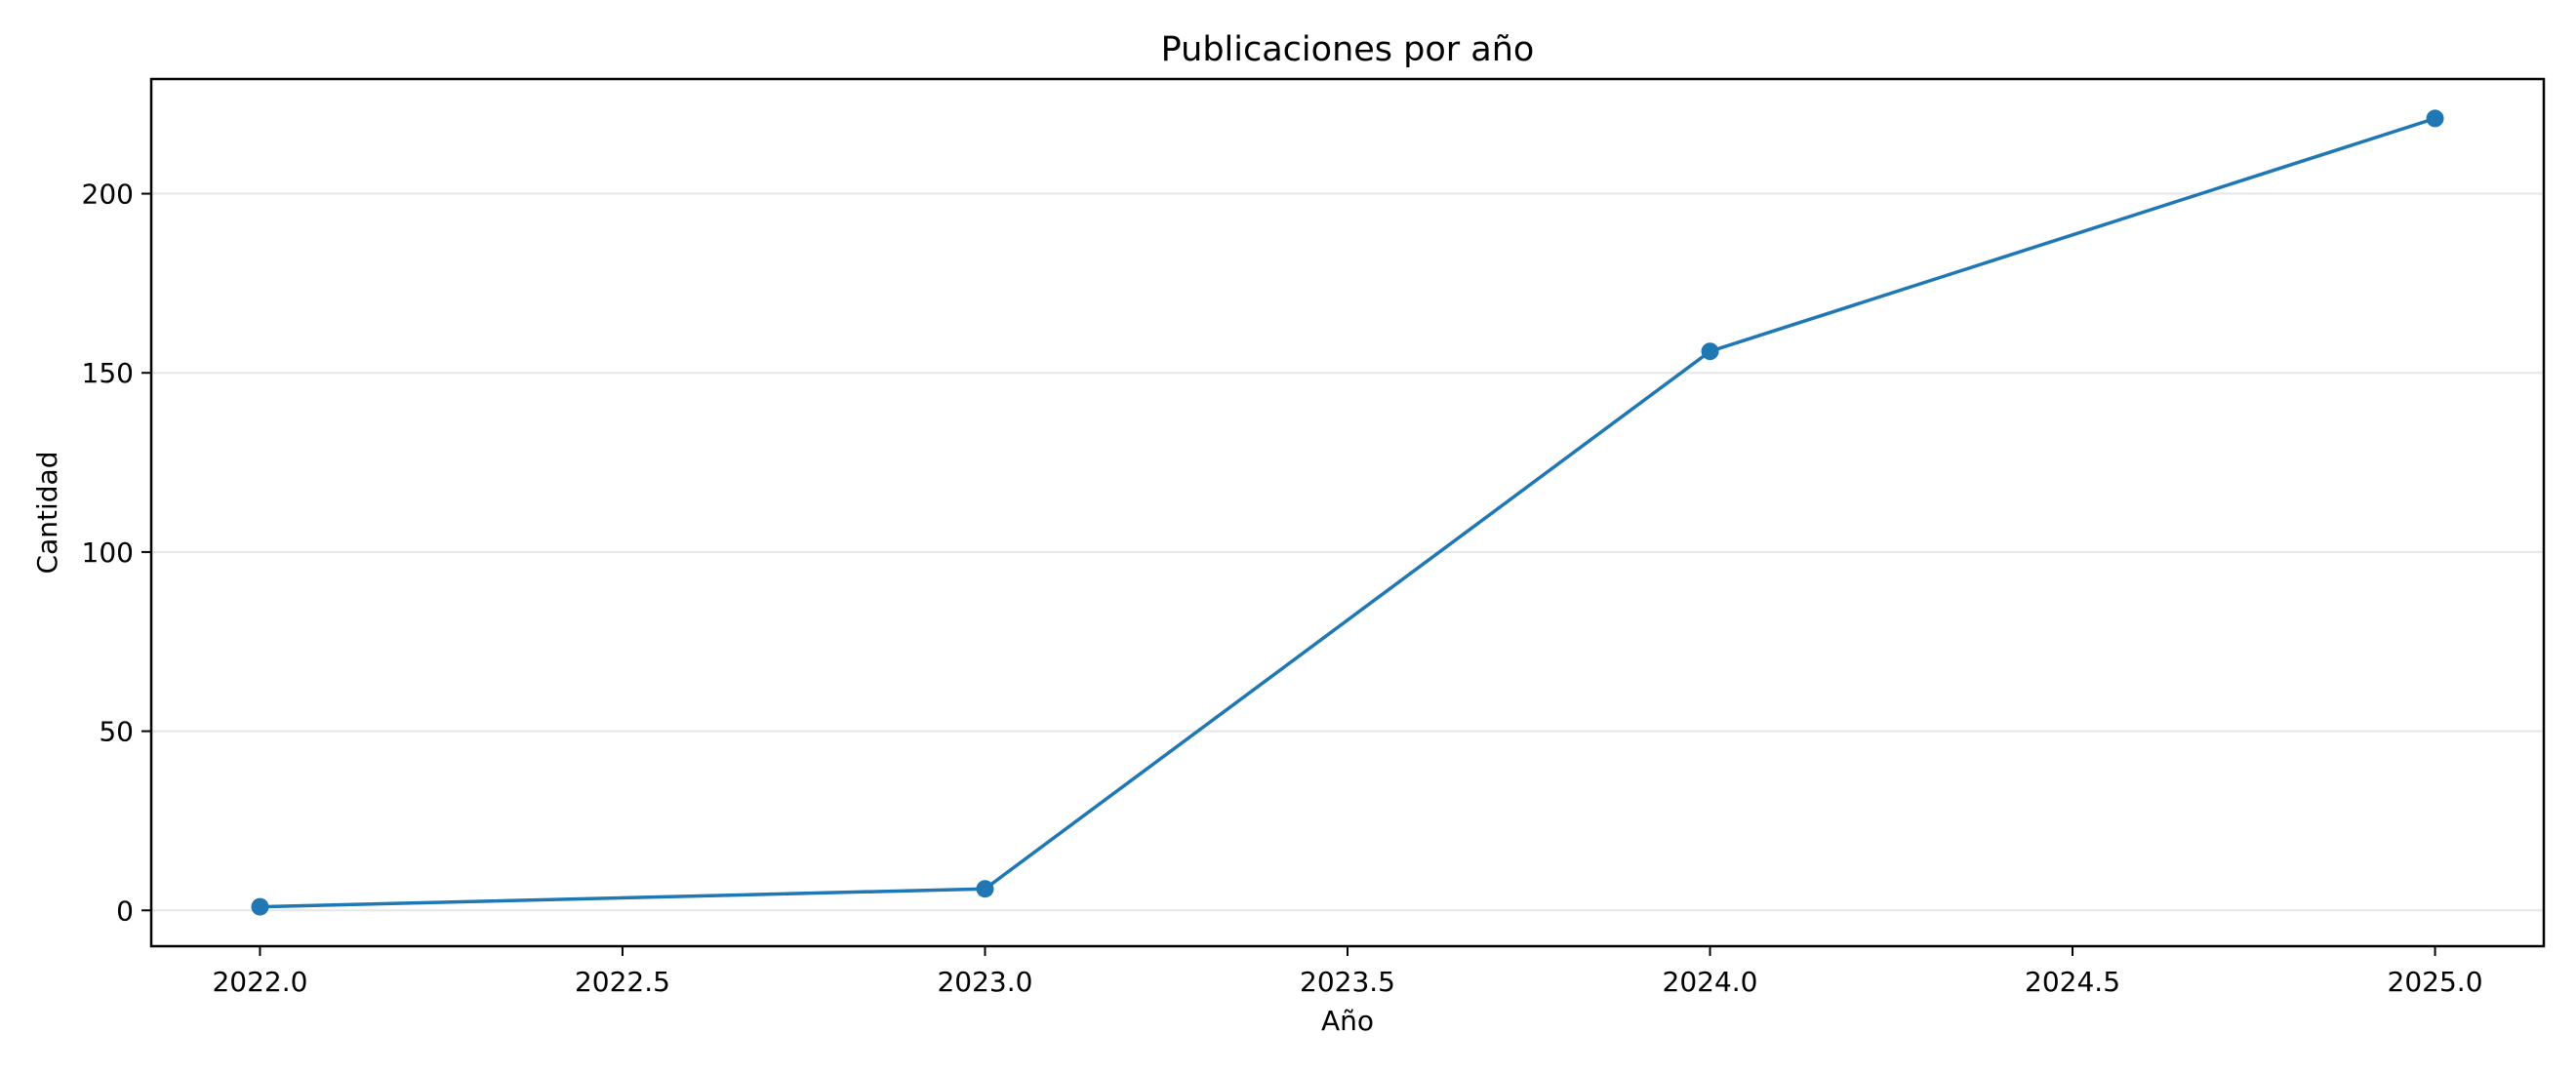 The height and width of the screenshot is (1073, 2576). What do you see at coordinates (2435, 982) in the screenshot?
I see `x-tick-label: 2025.0` at bounding box center [2435, 982].